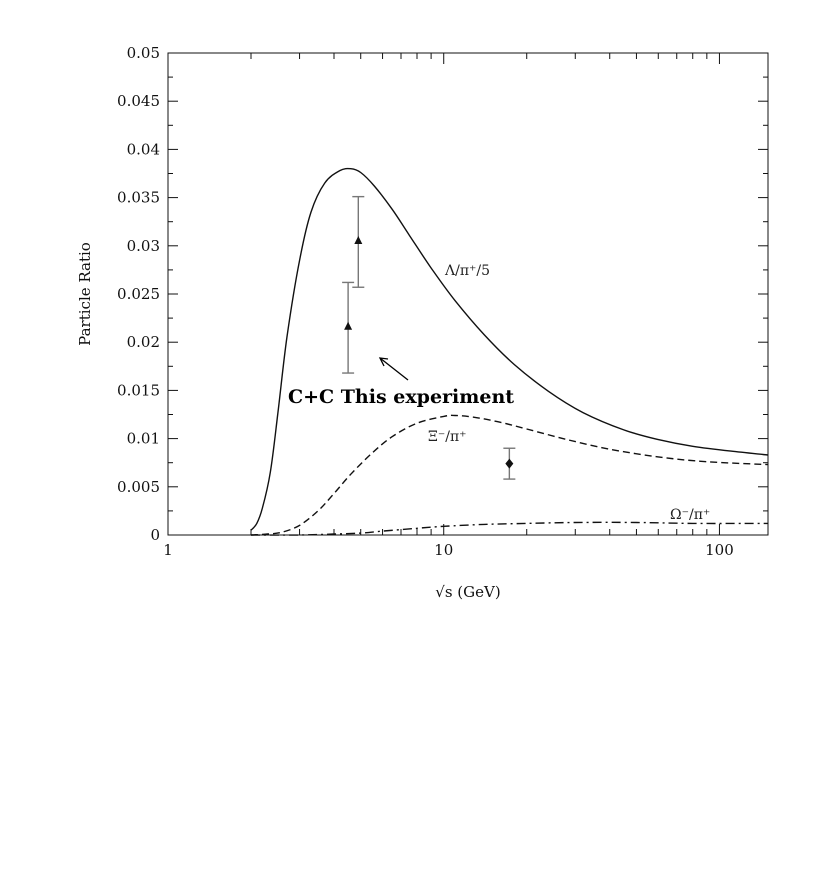 The height and width of the screenshot is (873, 818). Describe the element at coordinates (443, 550) in the screenshot. I see `x-tick-label: 10` at that location.